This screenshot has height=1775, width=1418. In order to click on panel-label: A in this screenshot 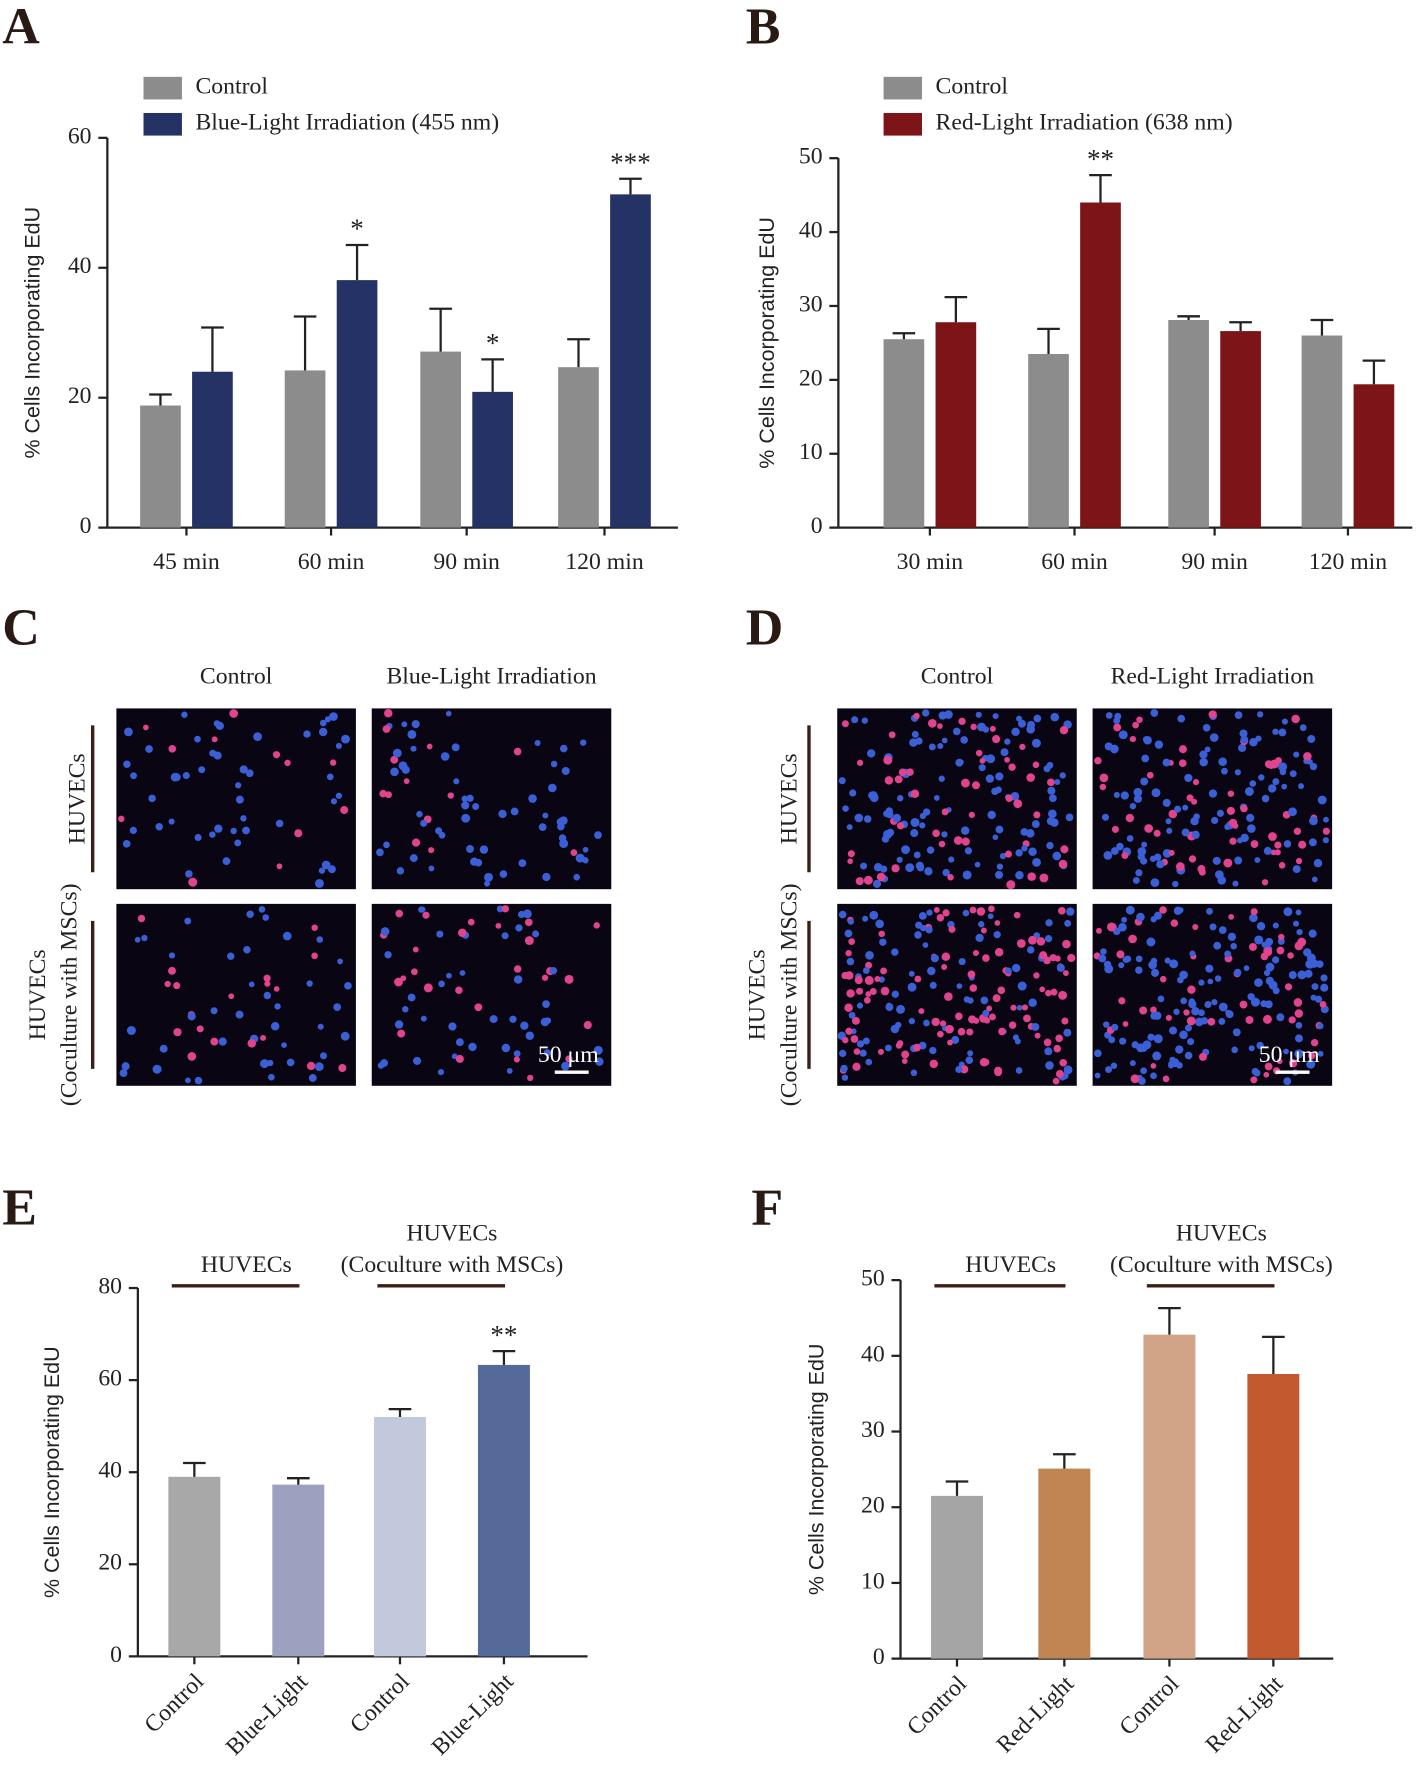, I will do `click(21, 28)`.